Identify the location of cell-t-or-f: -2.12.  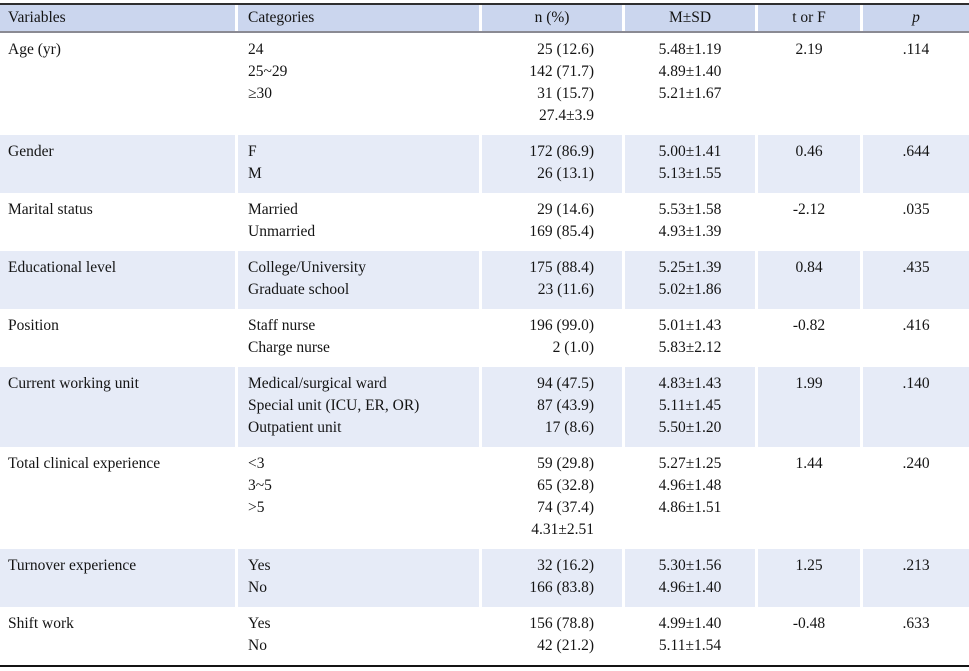
(809, 222).